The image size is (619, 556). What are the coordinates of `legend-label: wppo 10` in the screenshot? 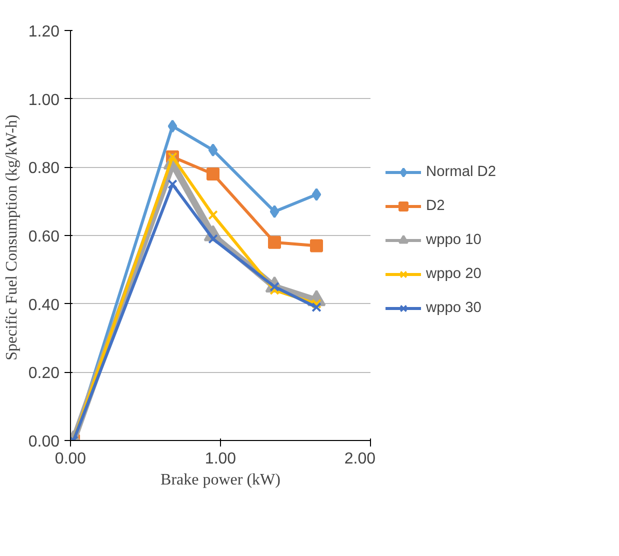 It's located at (454, 240).